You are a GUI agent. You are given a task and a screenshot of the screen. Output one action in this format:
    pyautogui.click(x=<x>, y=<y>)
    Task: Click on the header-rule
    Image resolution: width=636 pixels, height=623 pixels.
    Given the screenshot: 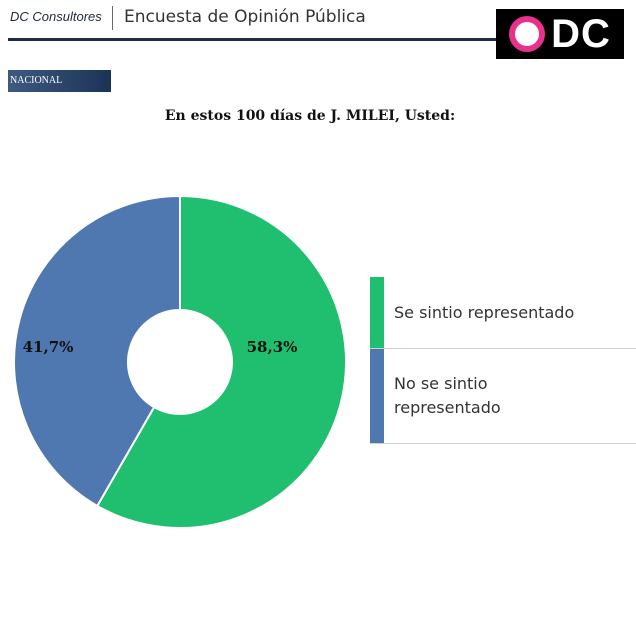 What is the action you would take?
    pyautogui.click(x=255, y=39)
    